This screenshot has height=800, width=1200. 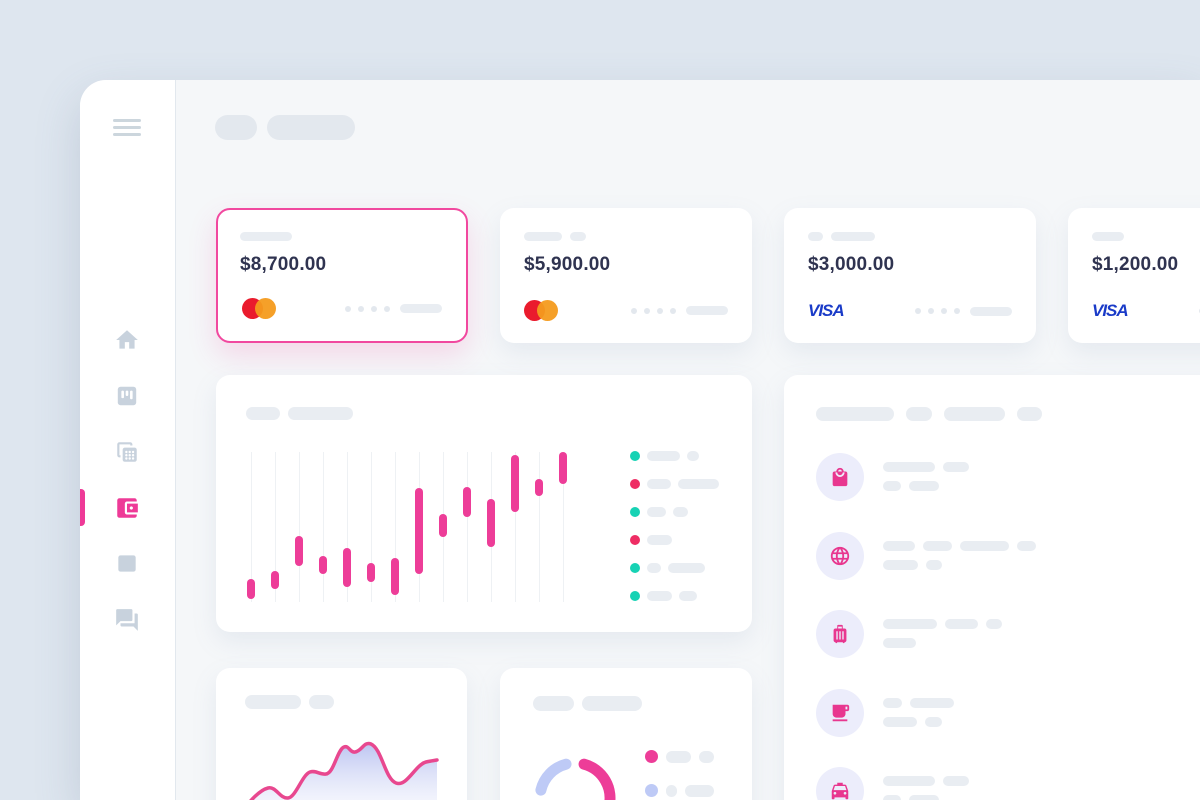 What do you see at coordinates (127, 620) in the screenshot?
I see `sidebar-item-chat` at bounding box center [127, 620].